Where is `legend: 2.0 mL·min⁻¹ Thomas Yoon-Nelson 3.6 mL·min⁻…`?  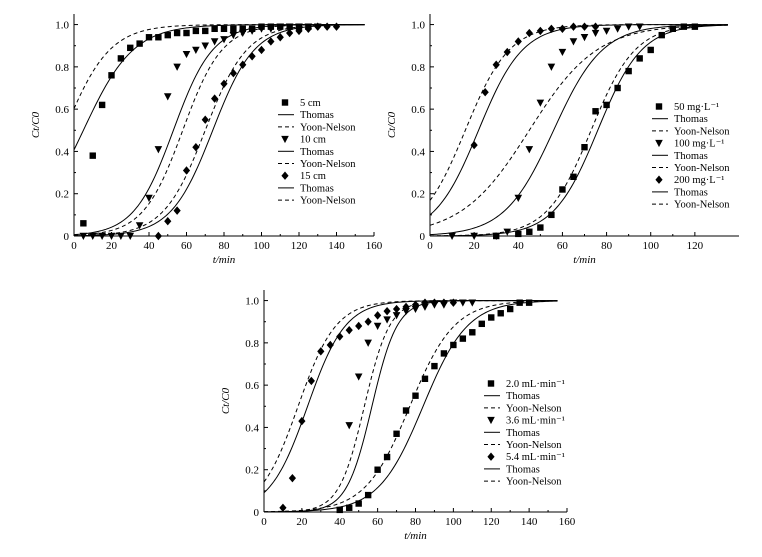
legend: 2.0 mL·min⁻¹ Thomas Yoon-Nelson 3.6 mL·min⁻… is located at coordinates (524, 433).